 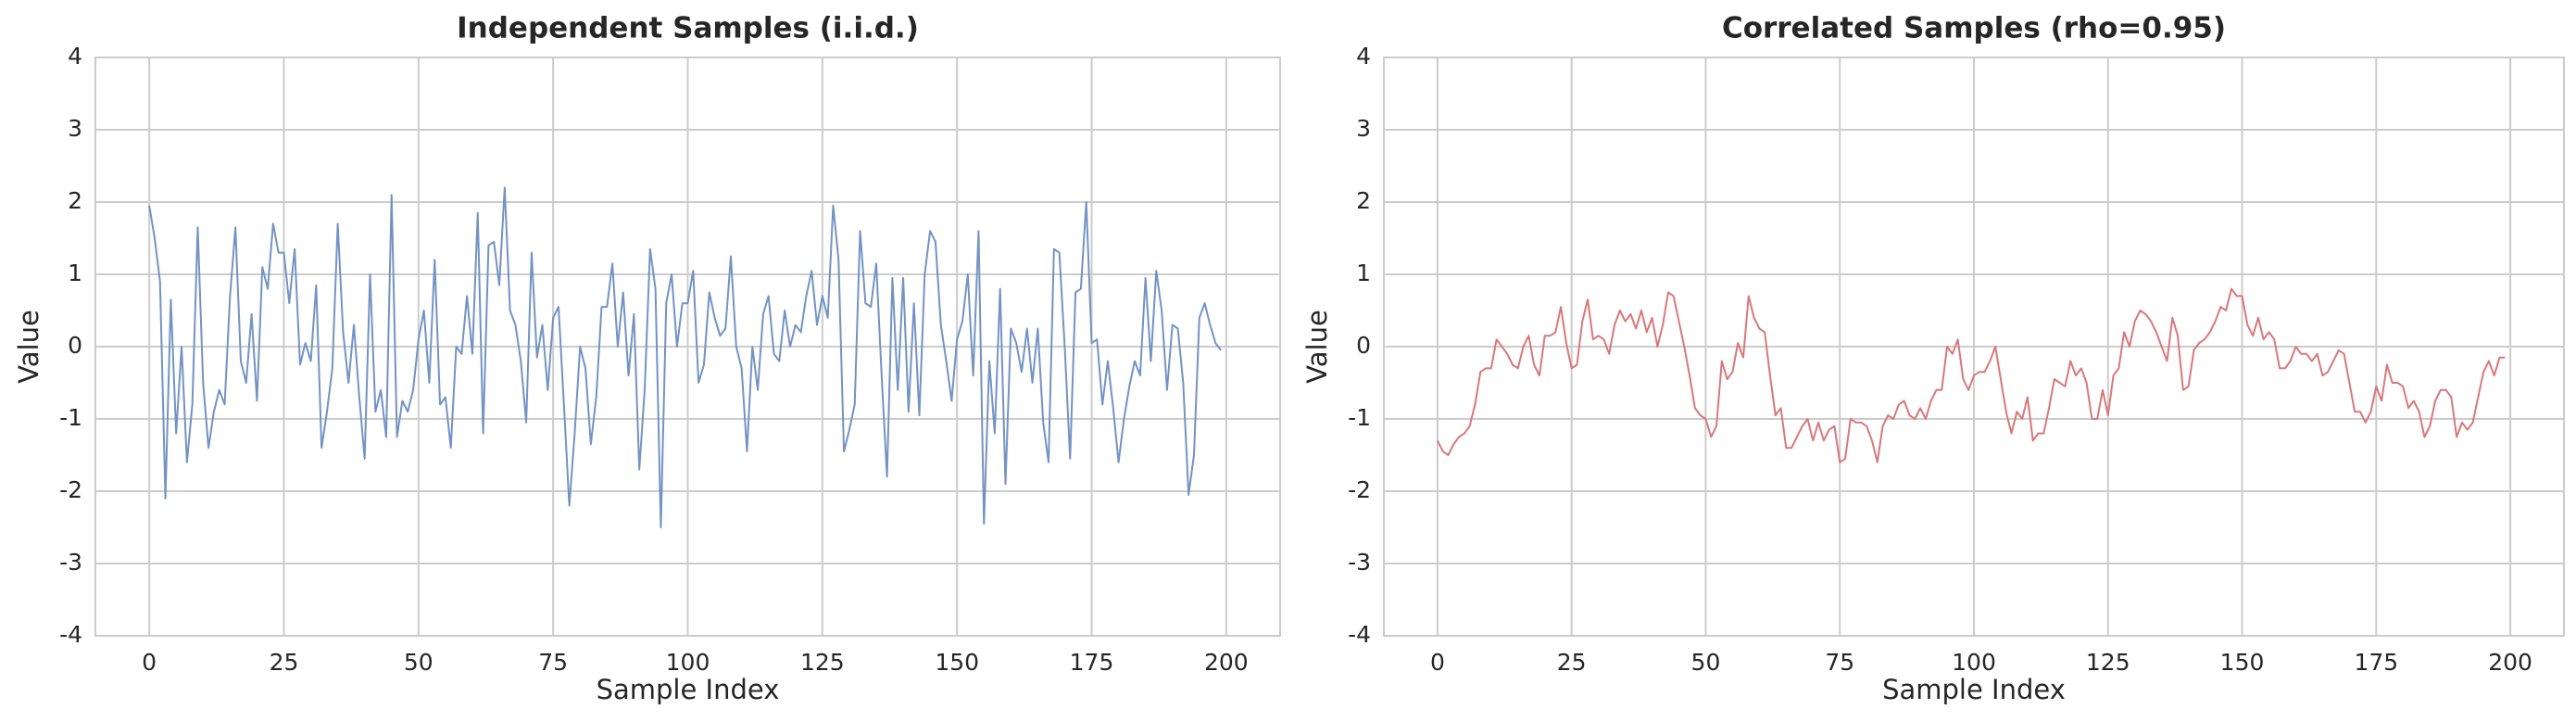 I want to click on chart-title: Correlated Samples (rho=0.95), so click(x=1974, y=28).